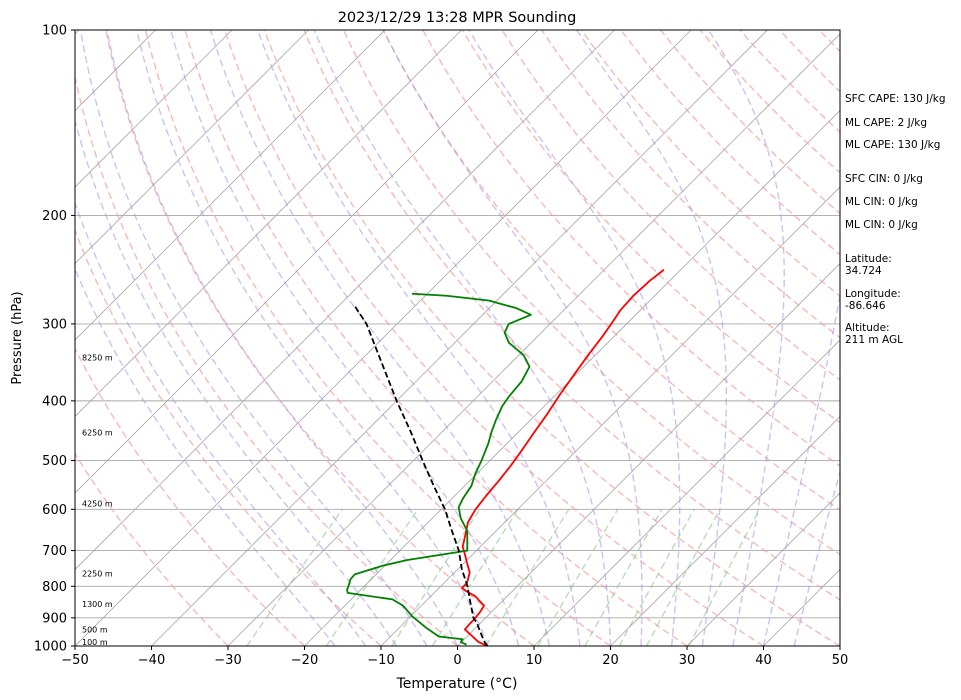 Image resolution: width=961 pixels, height=700 pixels. Describe the element at coordinates (421, 475) in the screenshot. I see `parcel-trace` at that location.